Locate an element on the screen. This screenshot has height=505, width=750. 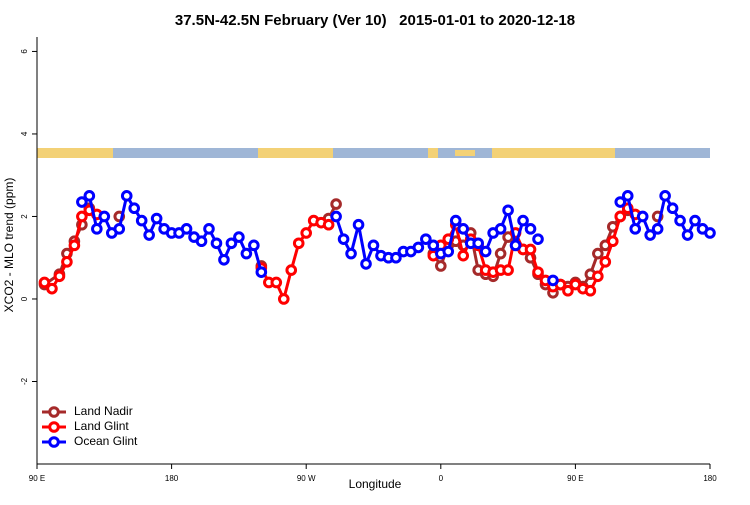
x-tick-label: 0 is located at coordinates (441, 478).